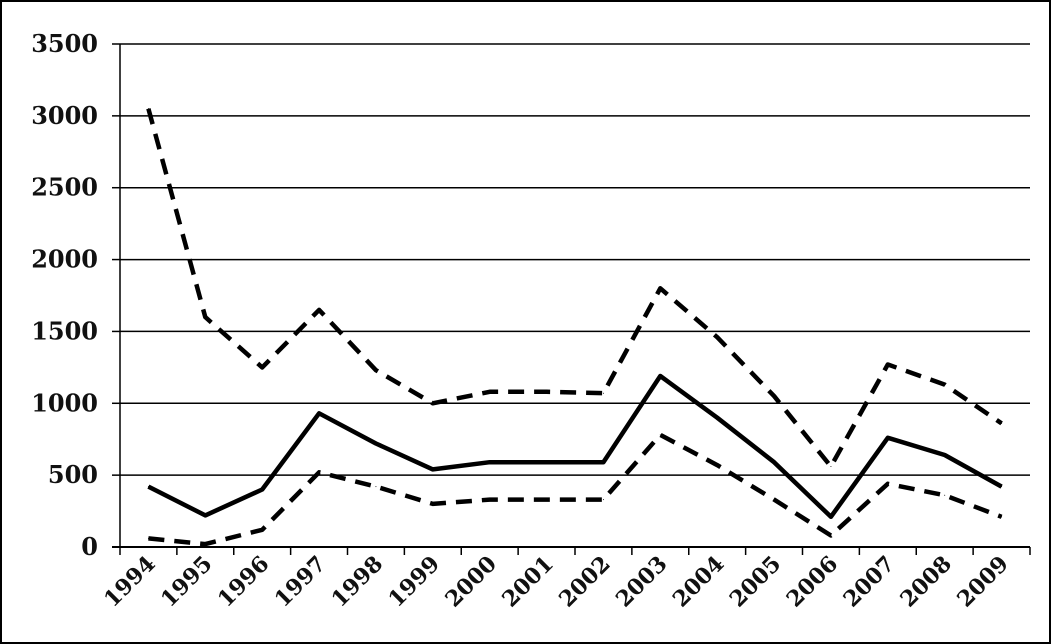  Describe the element at coordinates (585, 582) in the screenshot. I see `x-tick-label: 2002` at that location.